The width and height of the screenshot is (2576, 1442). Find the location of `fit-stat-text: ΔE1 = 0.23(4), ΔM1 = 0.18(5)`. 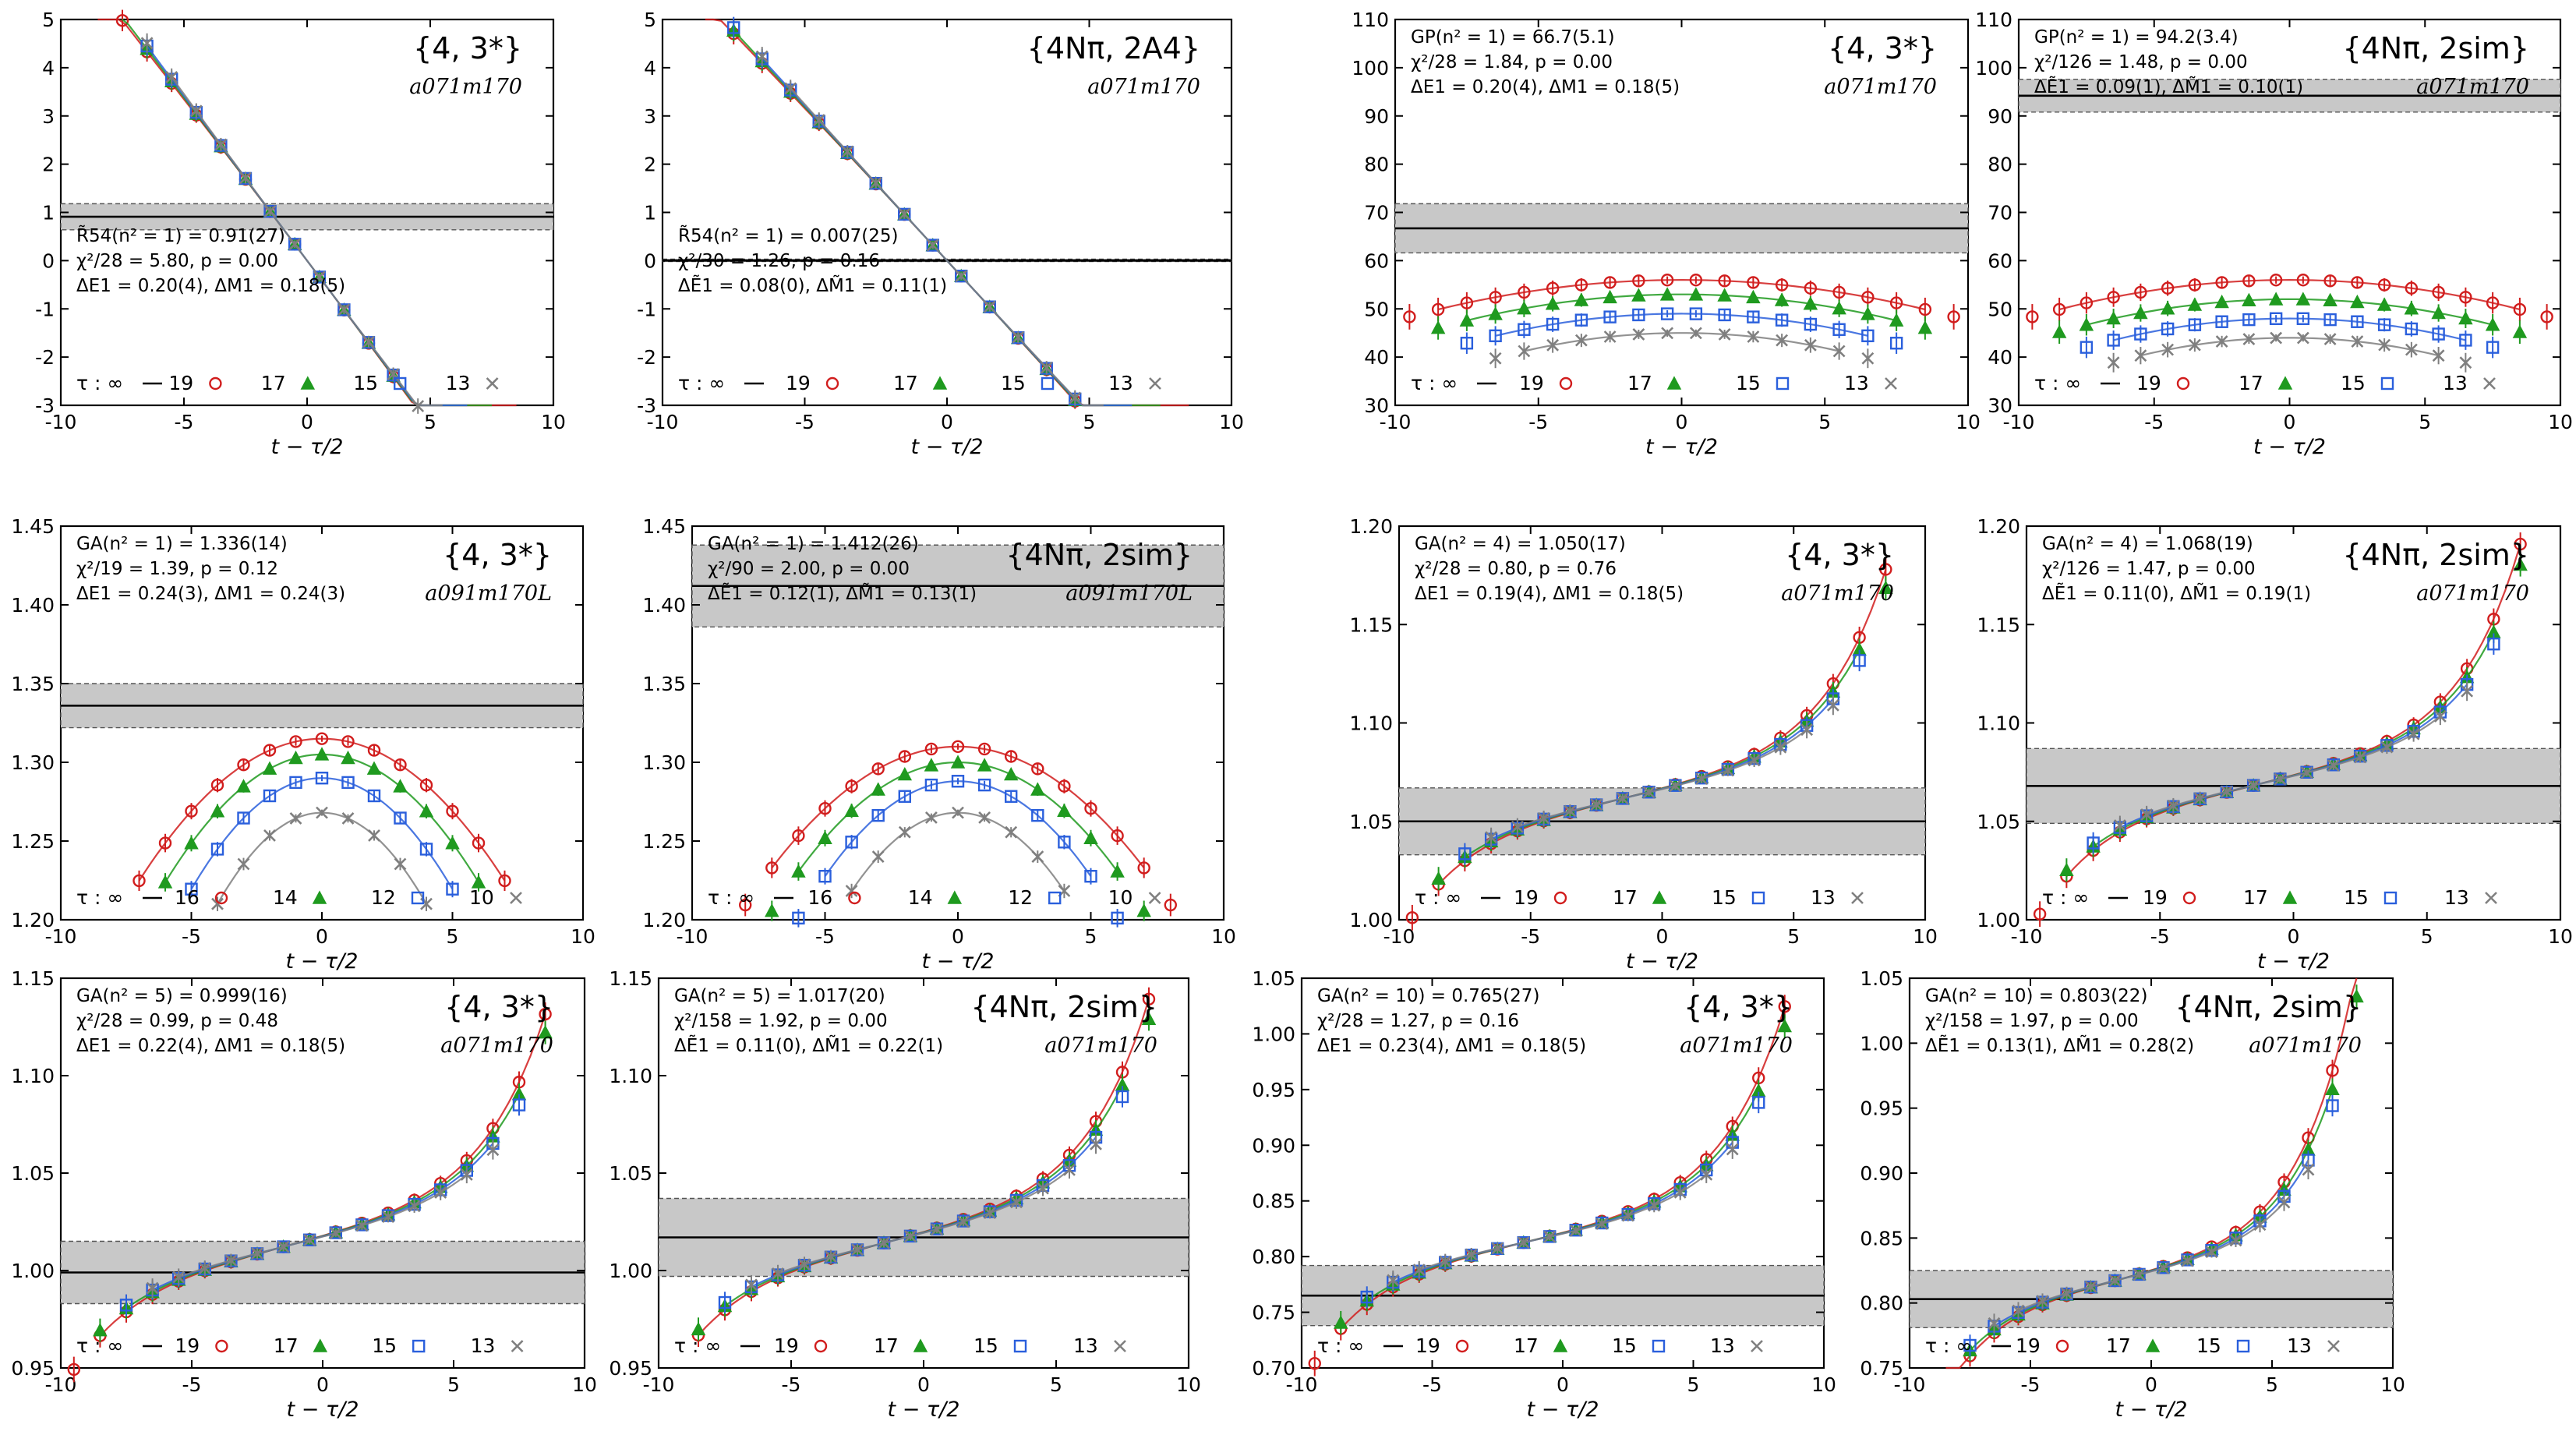

fit-stat-text: ΔE1 = 0.23(4), ΔM1 = 0.18(5) is located at coordinates (1451, 1046).